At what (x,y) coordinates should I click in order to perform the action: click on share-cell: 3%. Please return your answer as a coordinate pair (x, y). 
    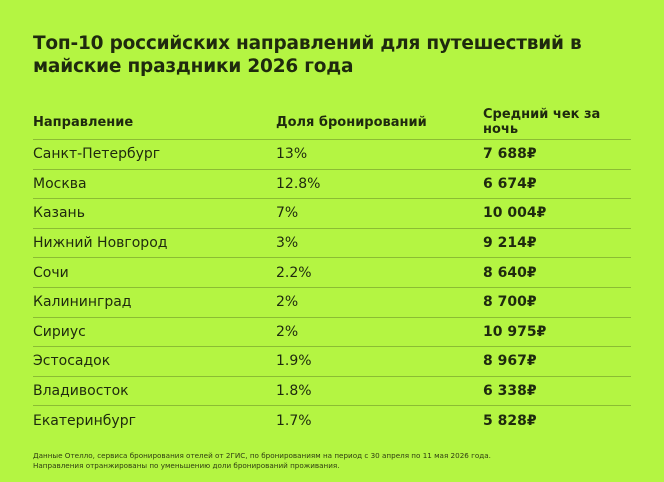
    Looking at the image, I should click on (379, 243).